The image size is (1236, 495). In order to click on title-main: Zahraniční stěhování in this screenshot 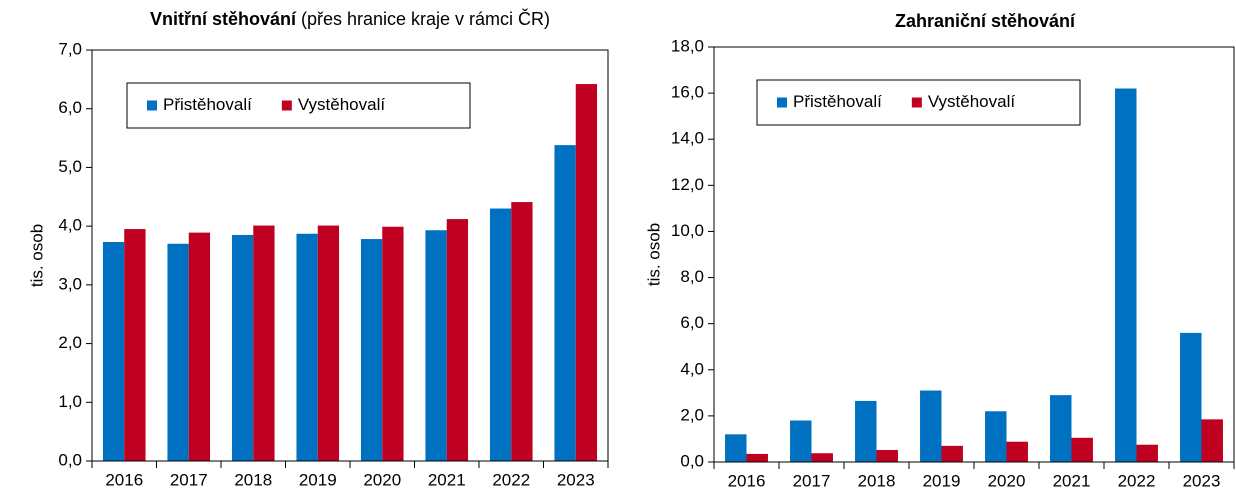, I will do `click(985, 21)`.